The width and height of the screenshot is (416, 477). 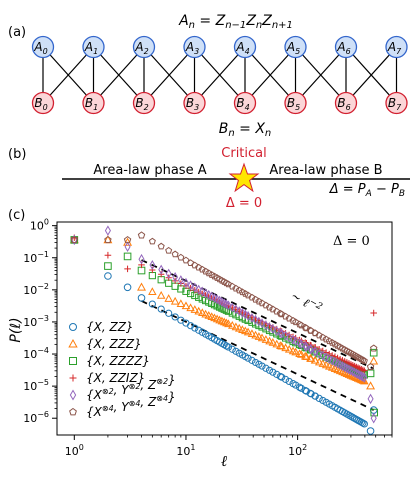 What do you see at coordinates (43, 103) in the screenshot?
I see `b-node-0: B0` at bounding box center [43, 103].